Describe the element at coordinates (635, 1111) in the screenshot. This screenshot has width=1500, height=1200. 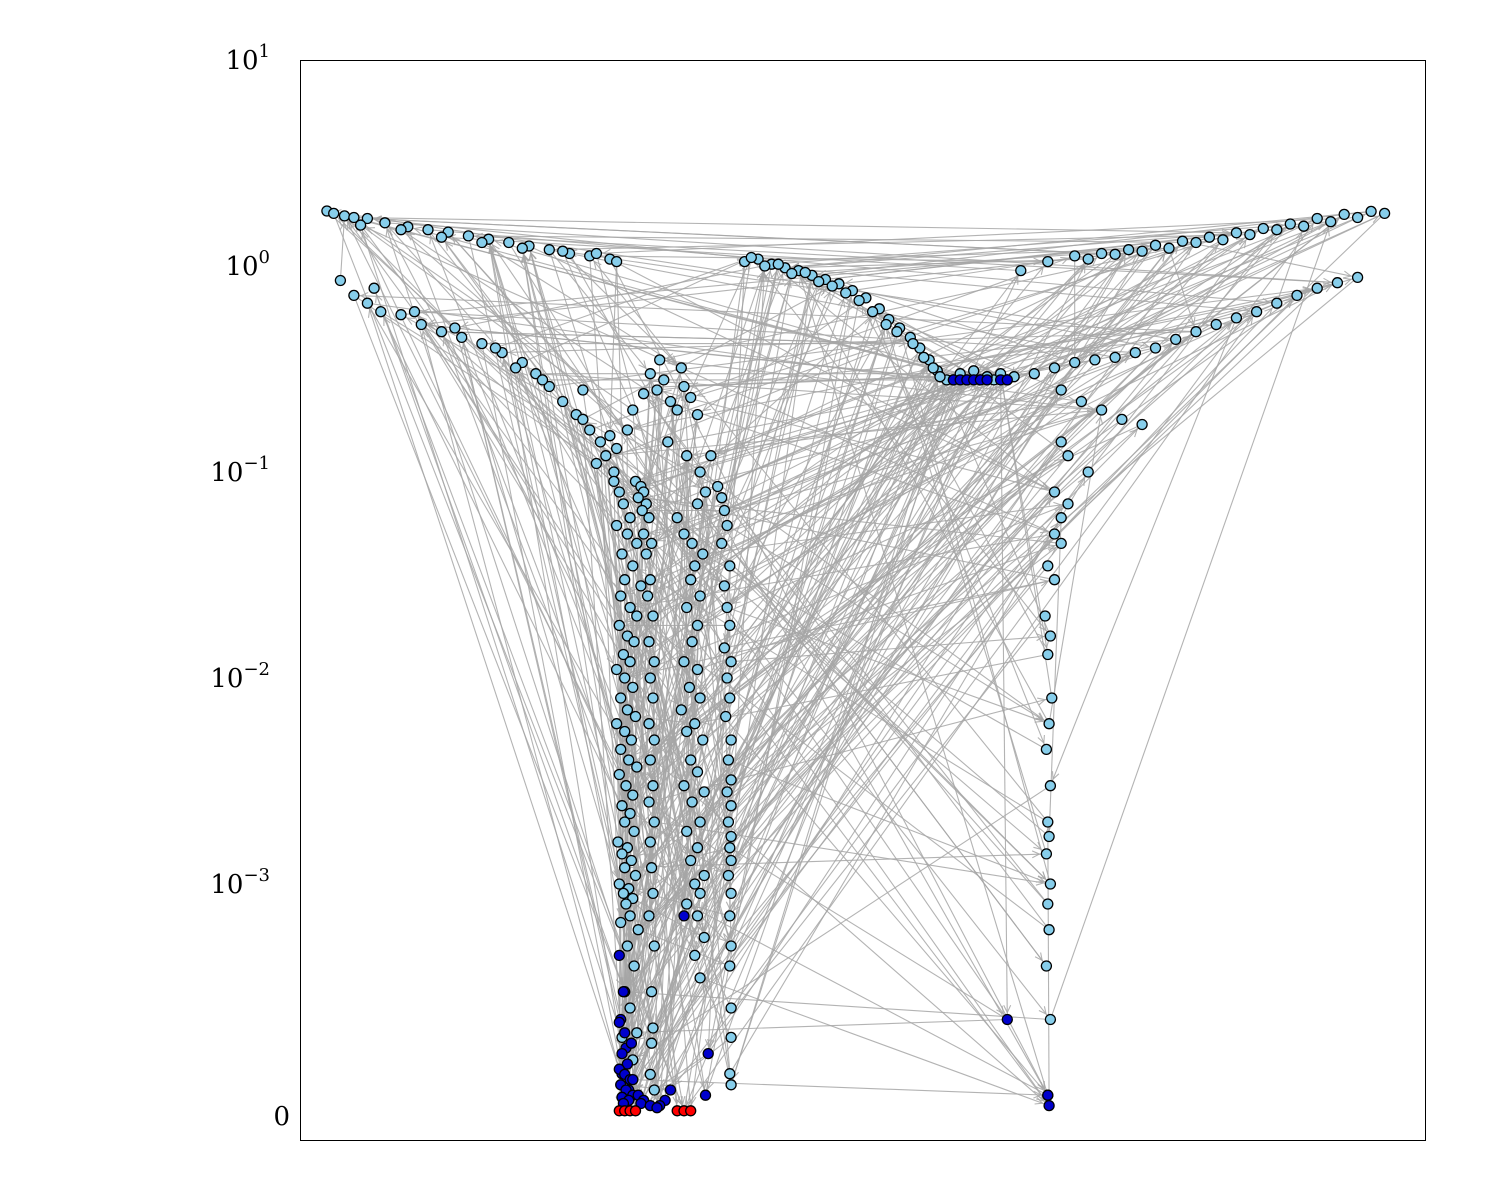
I see `zero-data-point` at that location.